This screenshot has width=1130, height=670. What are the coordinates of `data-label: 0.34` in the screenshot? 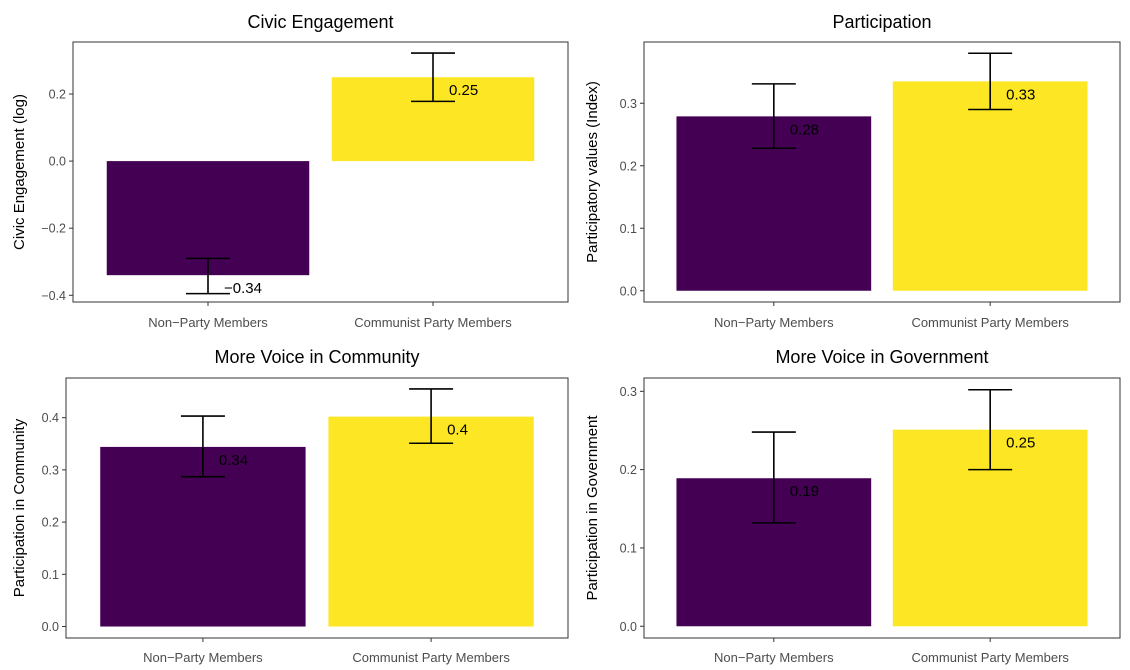 It's located at (233, 460).